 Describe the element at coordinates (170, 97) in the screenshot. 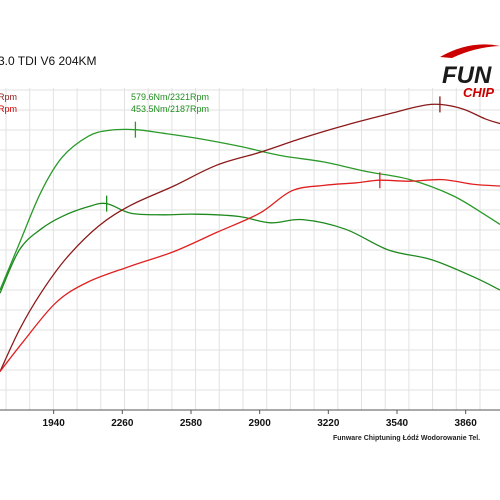

I see `annotation-tuned-torque: 579.6Nm/2321Rpm` at that location.